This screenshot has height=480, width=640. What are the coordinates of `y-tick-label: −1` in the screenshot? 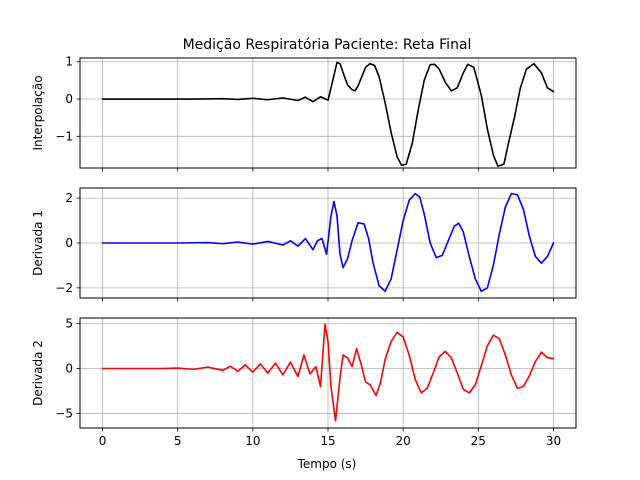 It's located at (64, 136).